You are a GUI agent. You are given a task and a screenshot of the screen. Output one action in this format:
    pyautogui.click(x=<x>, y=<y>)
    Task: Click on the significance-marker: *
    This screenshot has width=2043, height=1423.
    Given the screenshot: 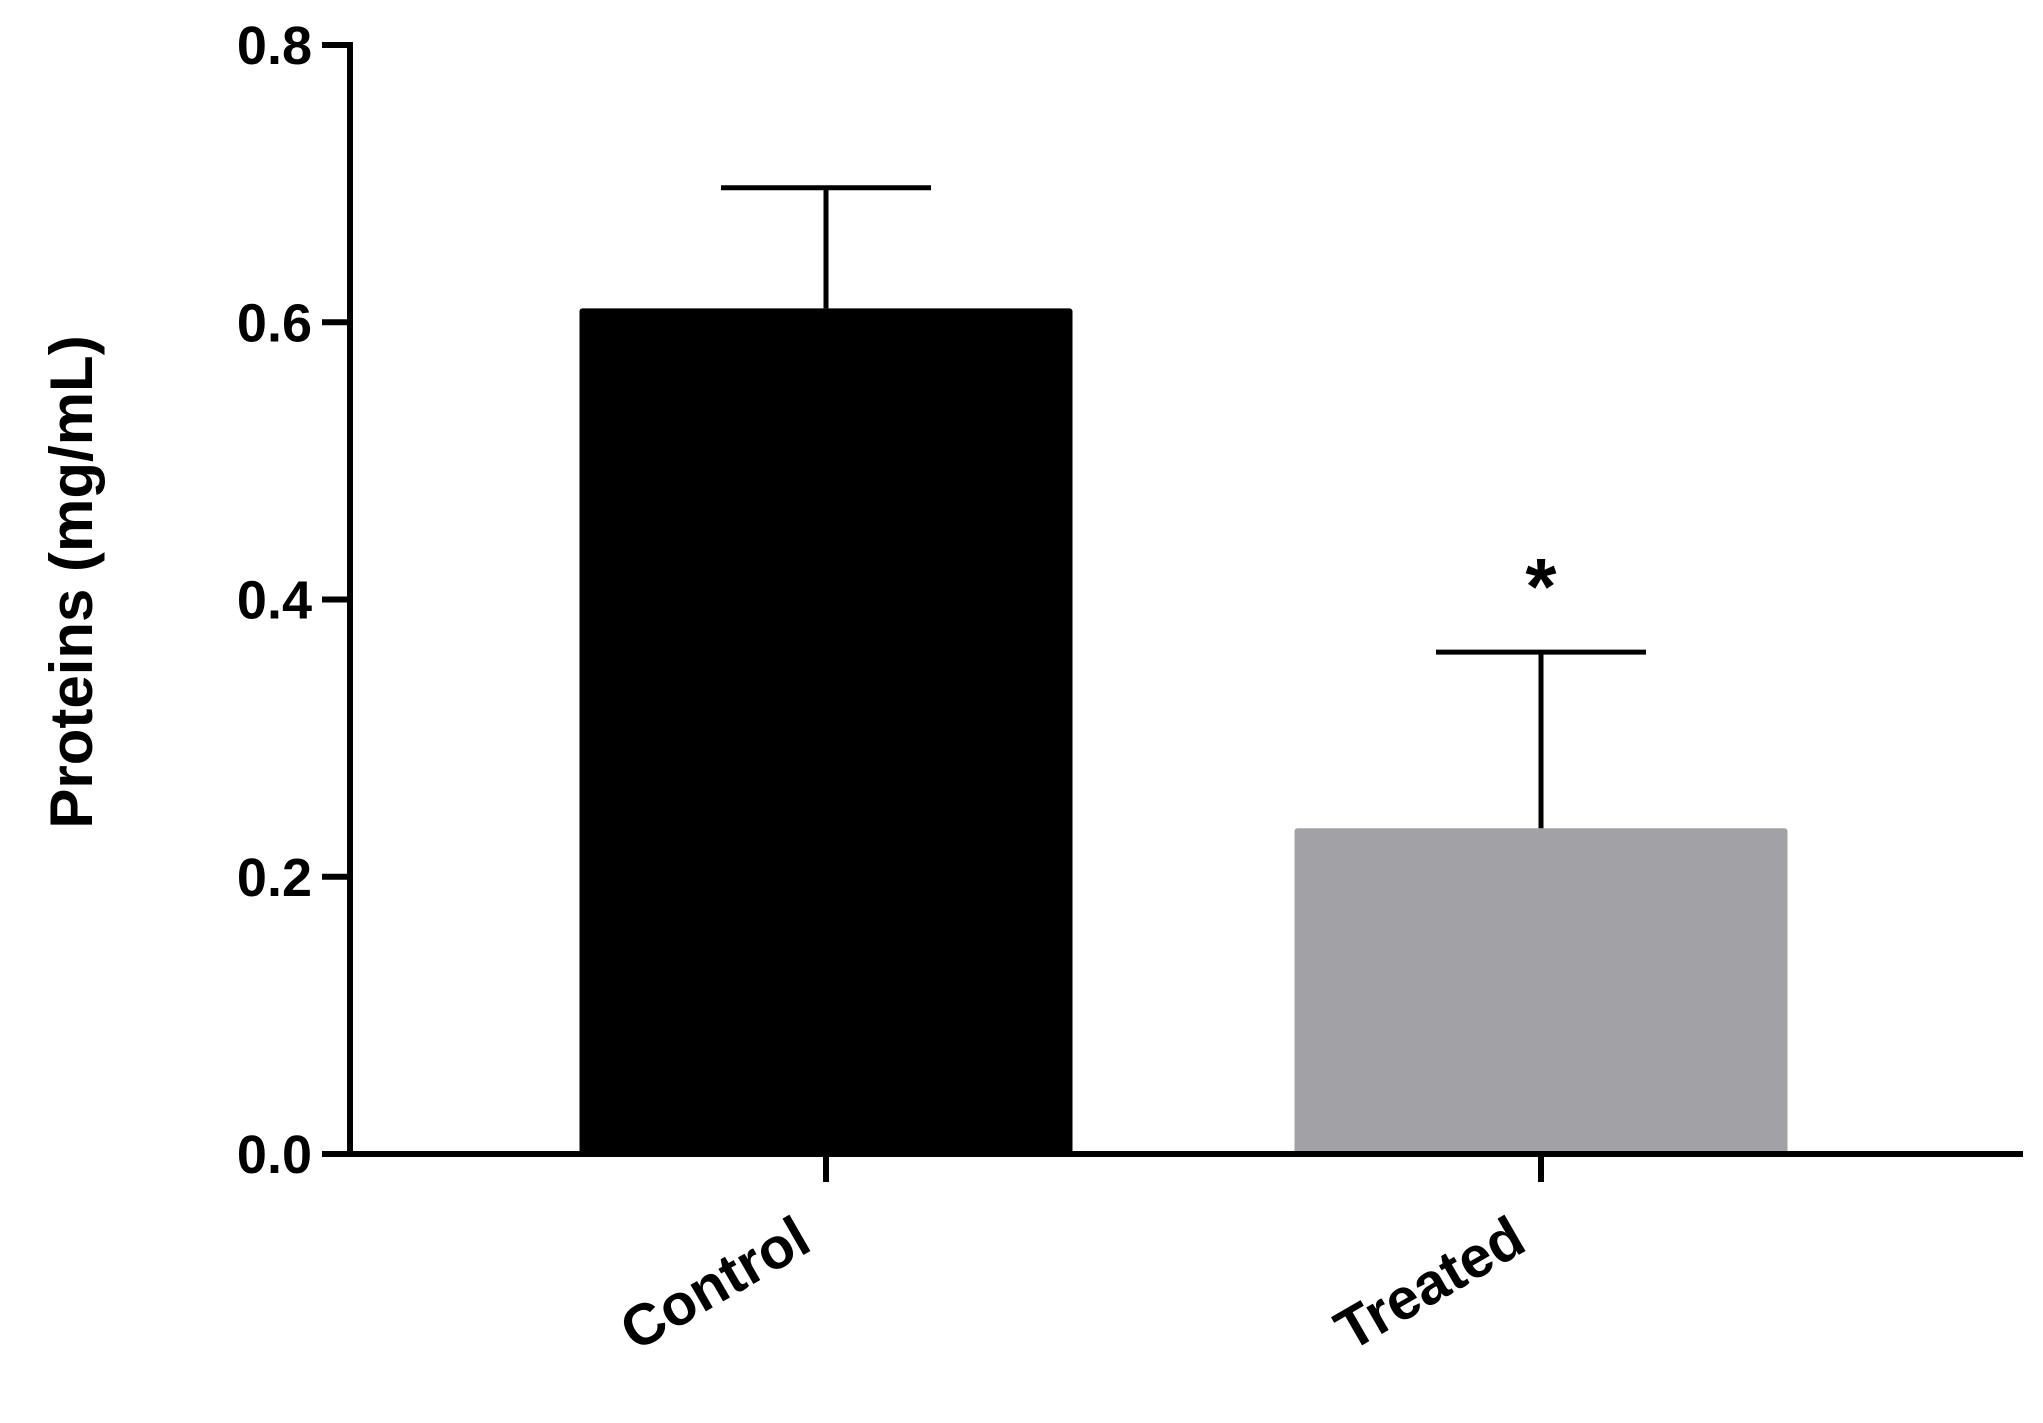 What is the action you would take?
    pyautogui.click(x=1541, y=586)
    